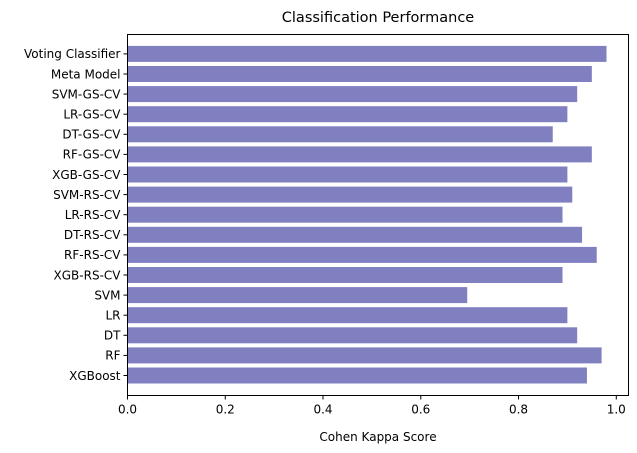  Describe the element at coordinates (350, 194) in the screenshot. I see `bar-svm-rs-cv` at that location.